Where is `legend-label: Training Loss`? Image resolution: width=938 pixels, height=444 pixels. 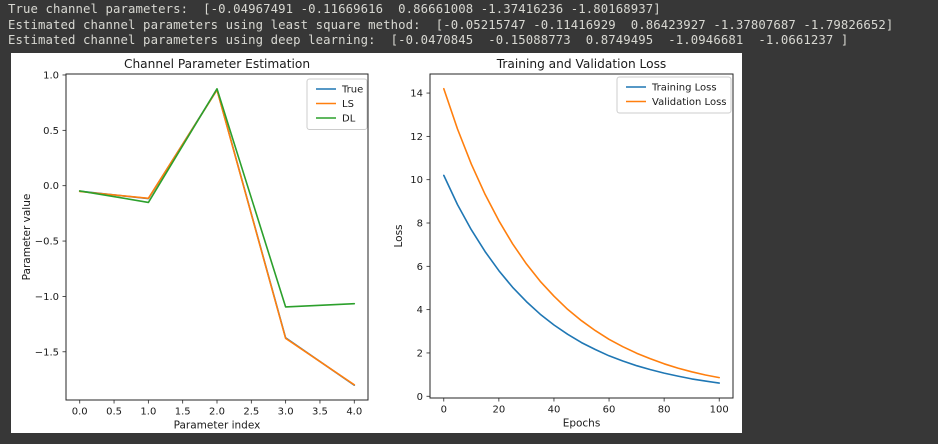 legend-label: Training Loss is located at coordinates (684, 88).